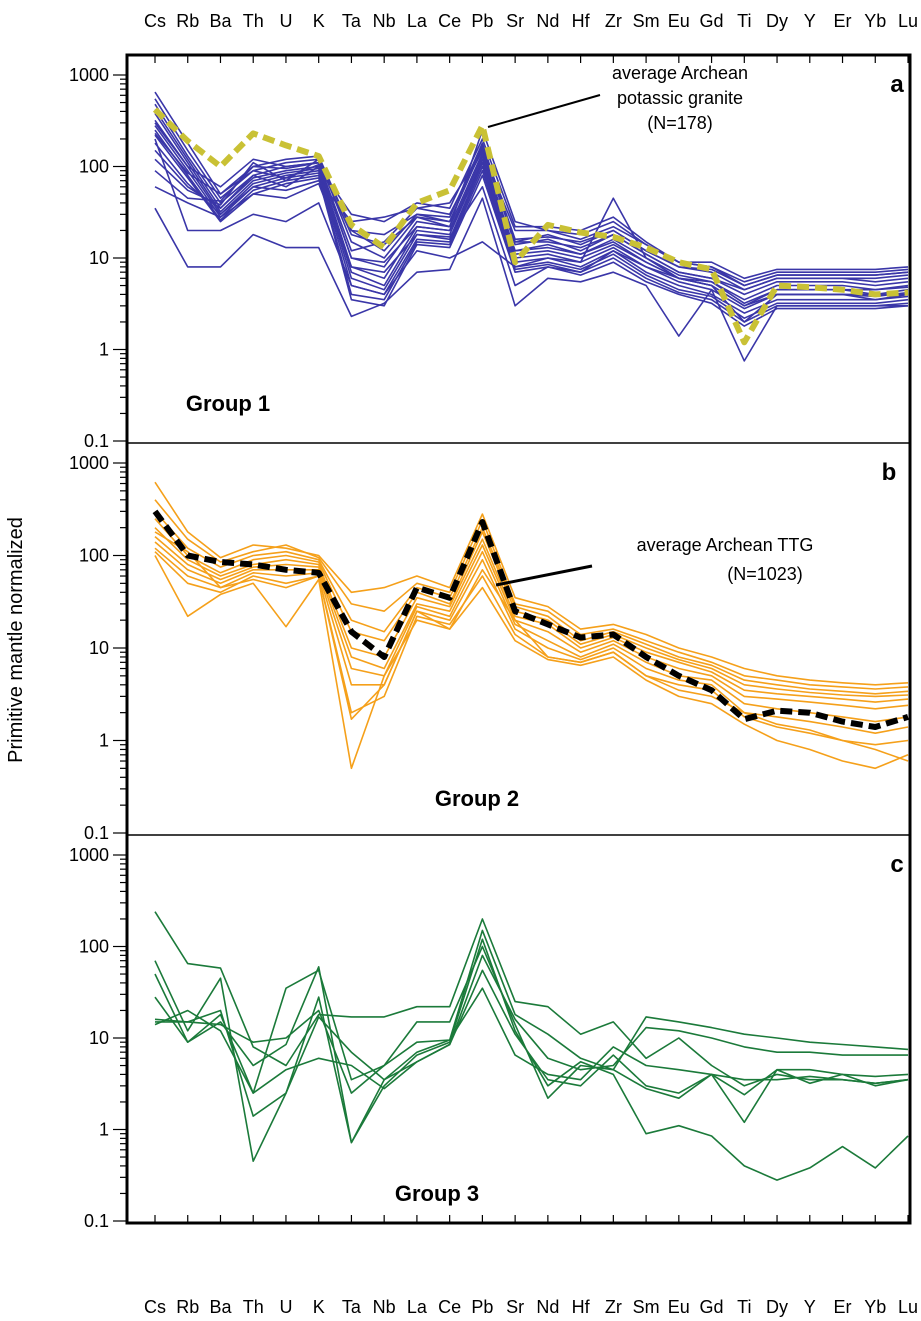 Image resolution: width=921 pixels, height=1321 pixels. I want to click on x-tick-label-top: Nd, so click(547, 21).